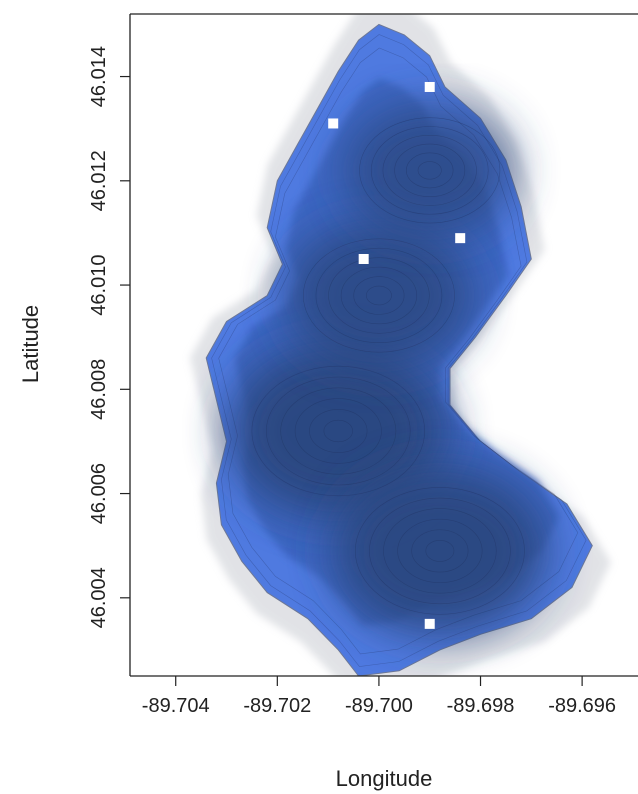 This screenshot has height=794, width=638. What do you see at coordinates (99, 76) in the screenshot?
I see `y-tick-label: 46.014` at bounding box center [99, 76].